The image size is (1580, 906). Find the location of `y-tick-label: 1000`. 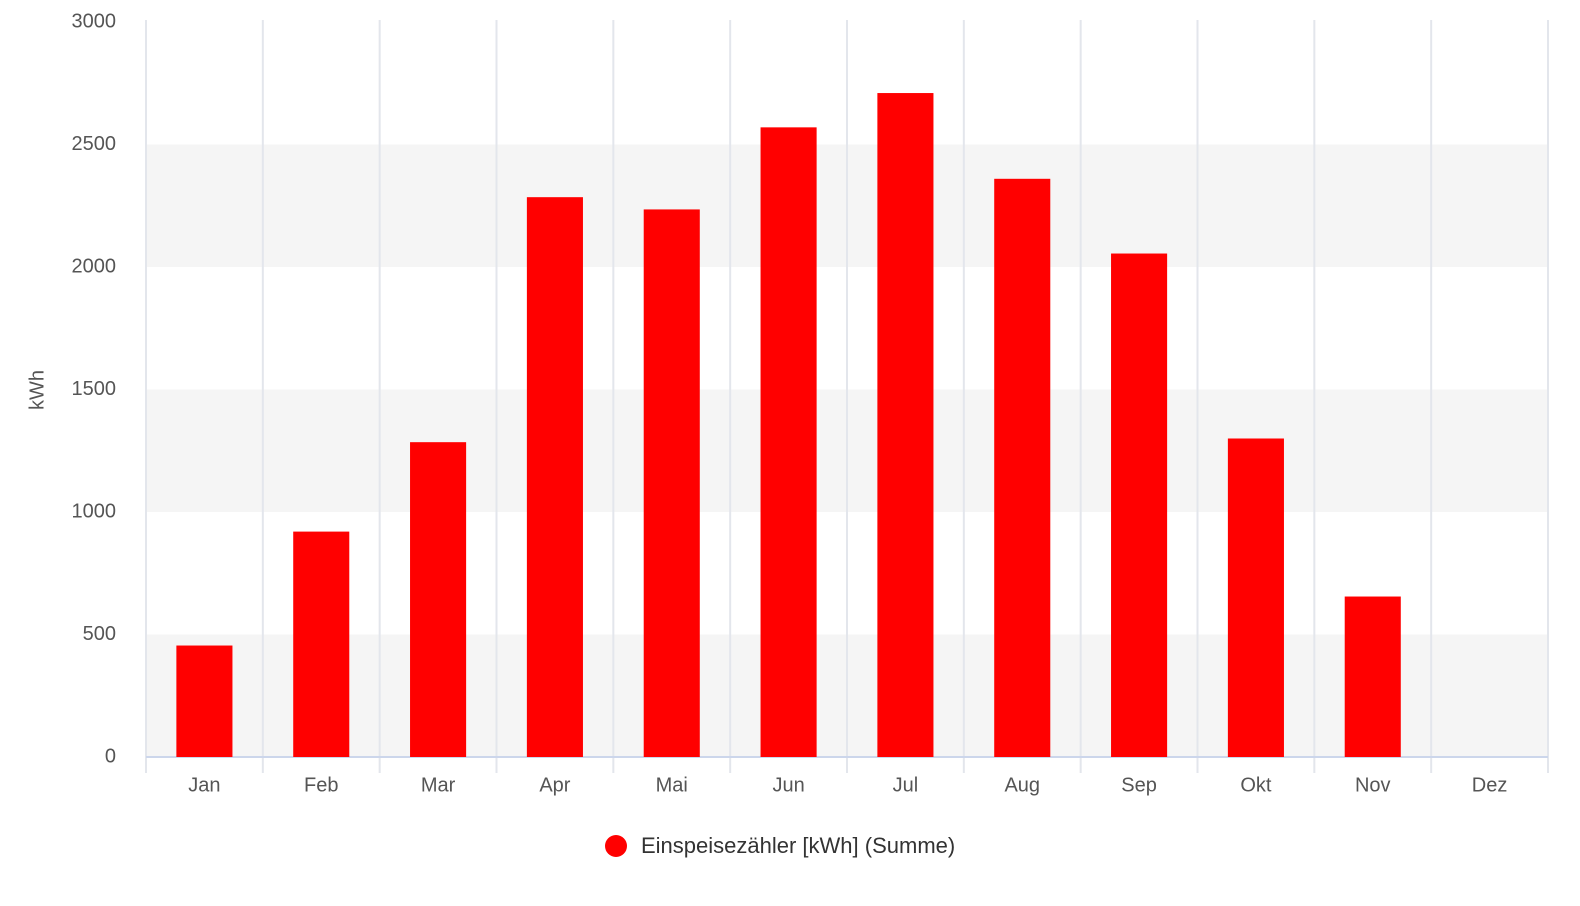

y-tick-label: 1000 is located at coordinates (94, 511).